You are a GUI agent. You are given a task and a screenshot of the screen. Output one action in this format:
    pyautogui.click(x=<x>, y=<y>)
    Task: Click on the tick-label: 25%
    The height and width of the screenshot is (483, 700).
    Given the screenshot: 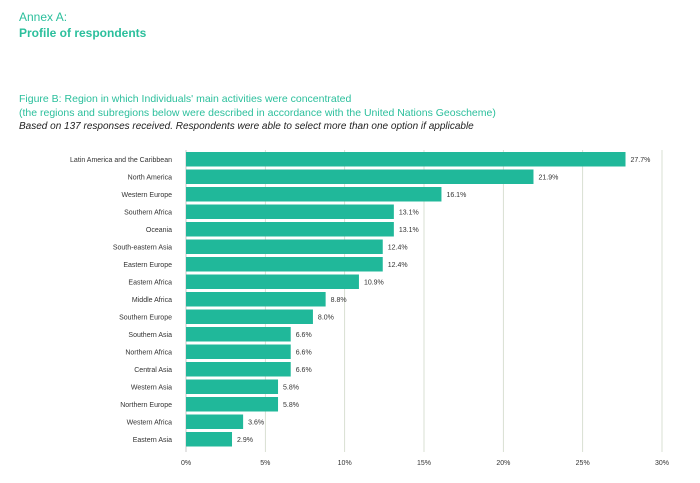 What is the action you would take?
    pyautogui.click(x=583, y=463)
    